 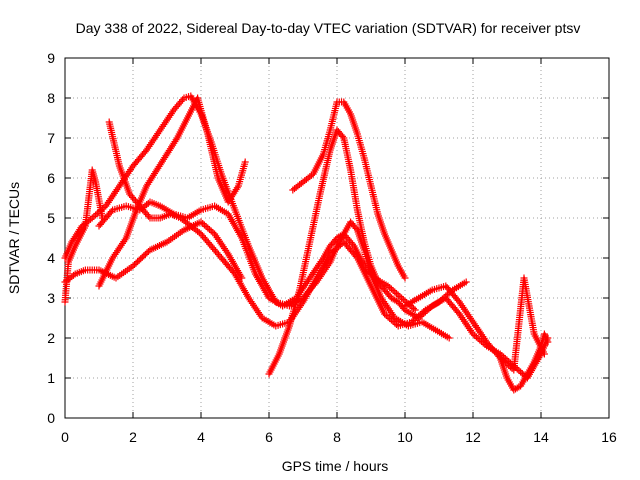 I want to click on y-tick-label: 2, so click(x=51, y=338).